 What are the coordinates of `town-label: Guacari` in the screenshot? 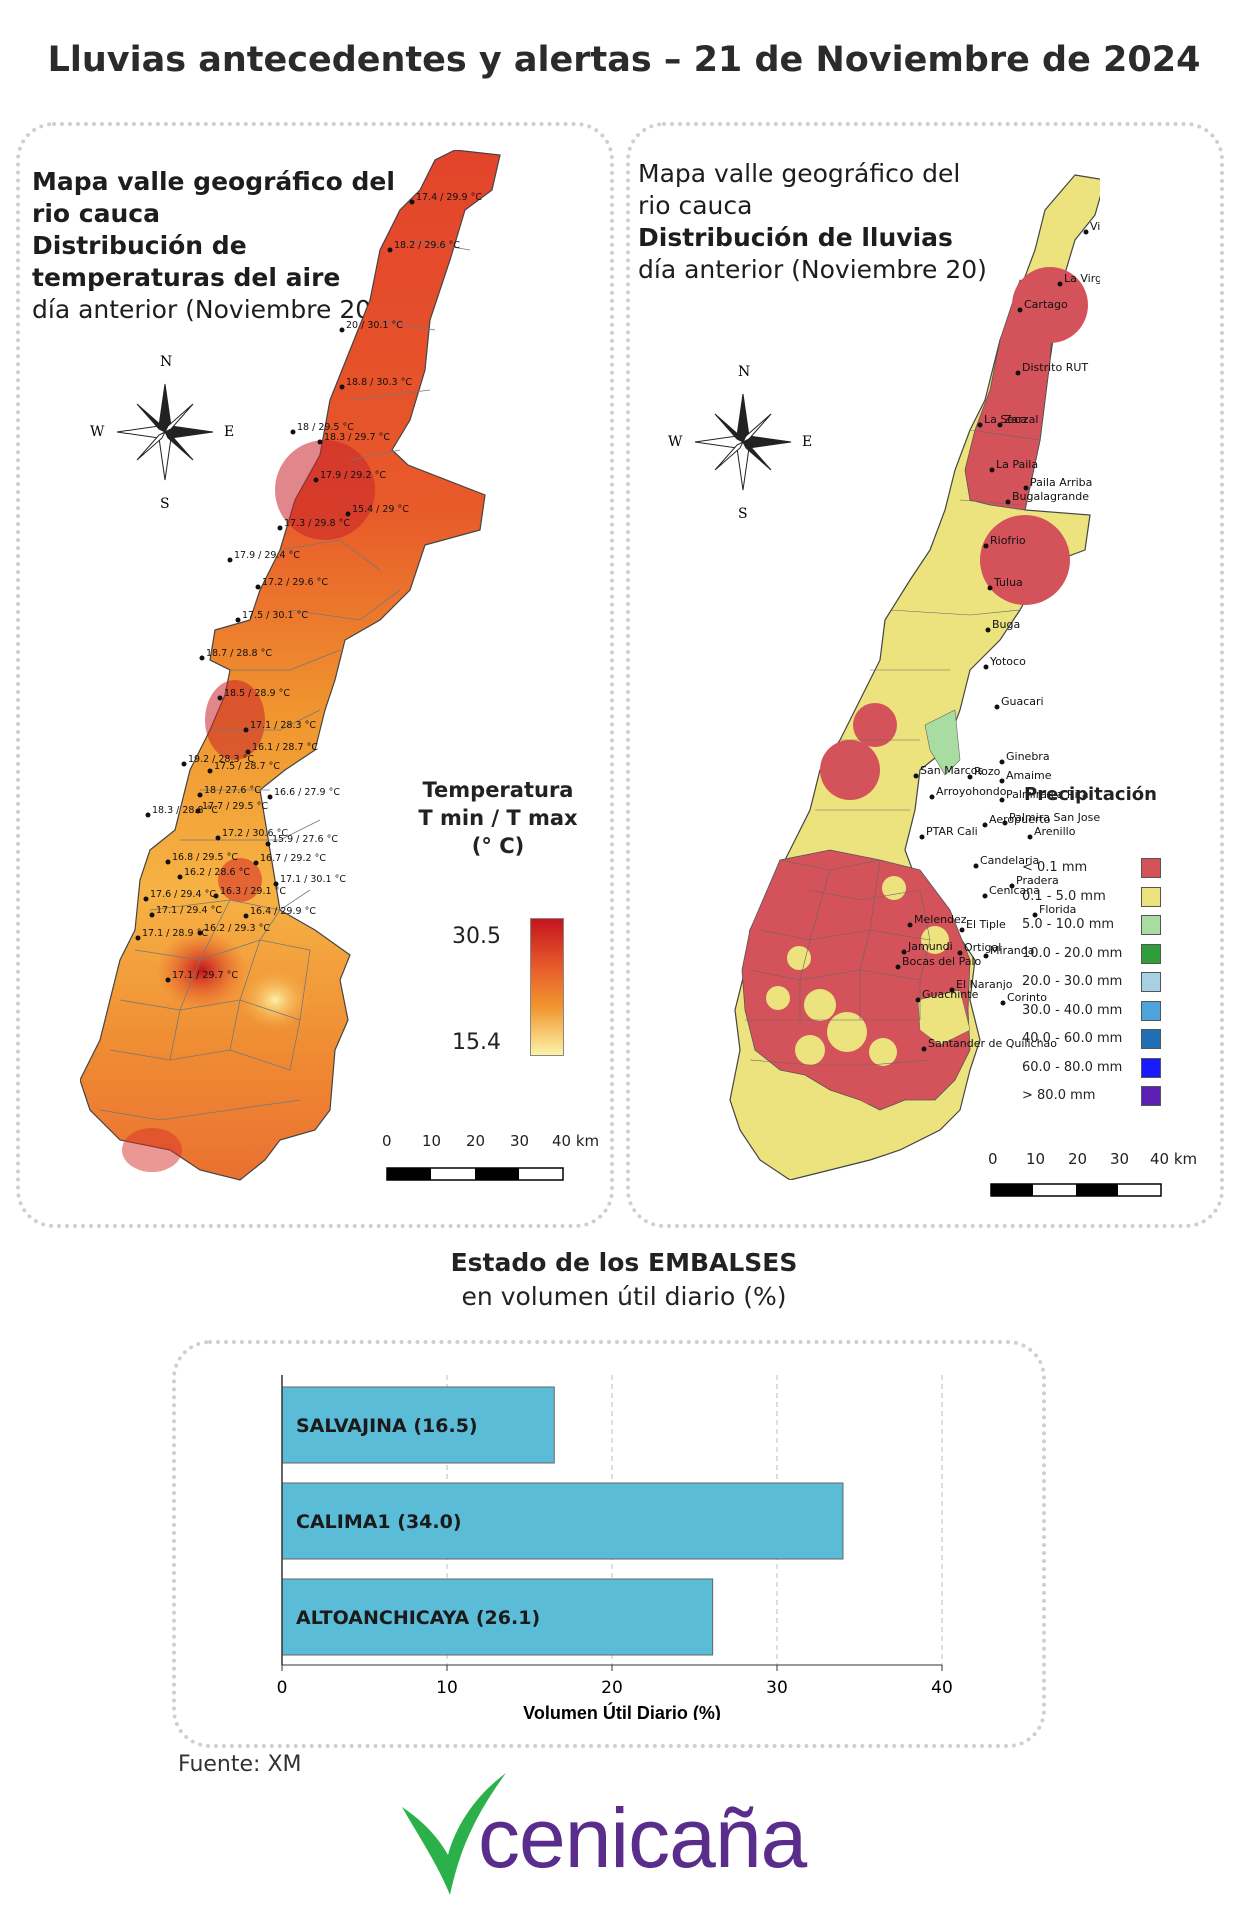 It's located at (1022, 701).